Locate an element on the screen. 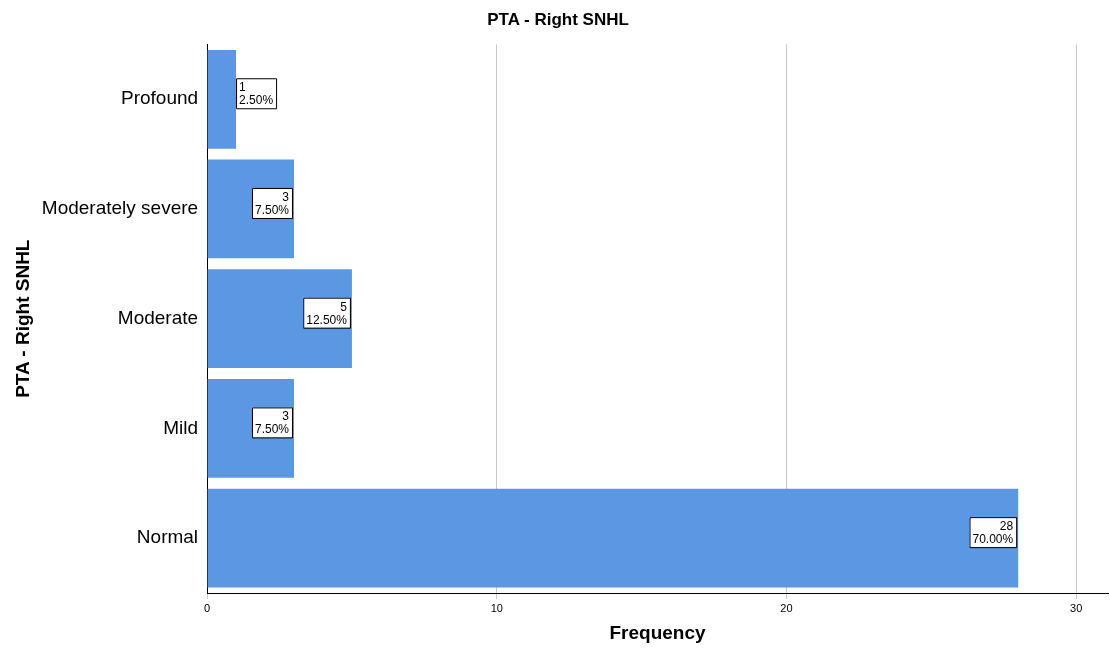 The height and width of the screenshot is (649, 1110). x-tick-label: 0 is located at coordinates (207, 607).